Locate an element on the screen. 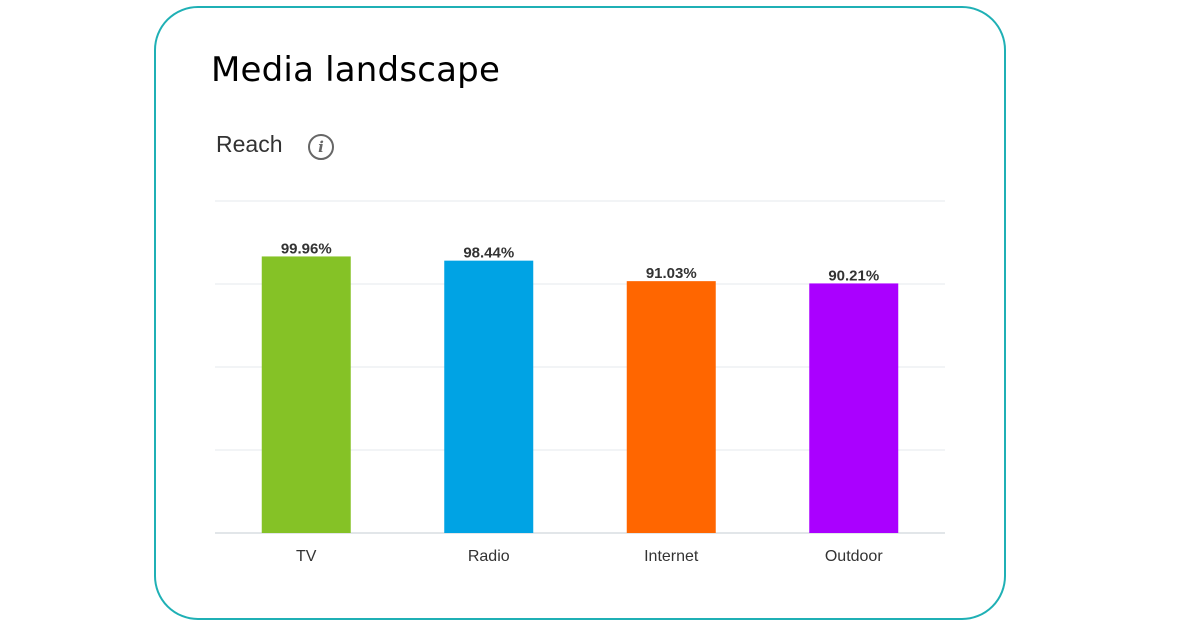 The width and height of the screenshot is (1200, 630). data-label: 99.96% is located at coordinates (306, 248).